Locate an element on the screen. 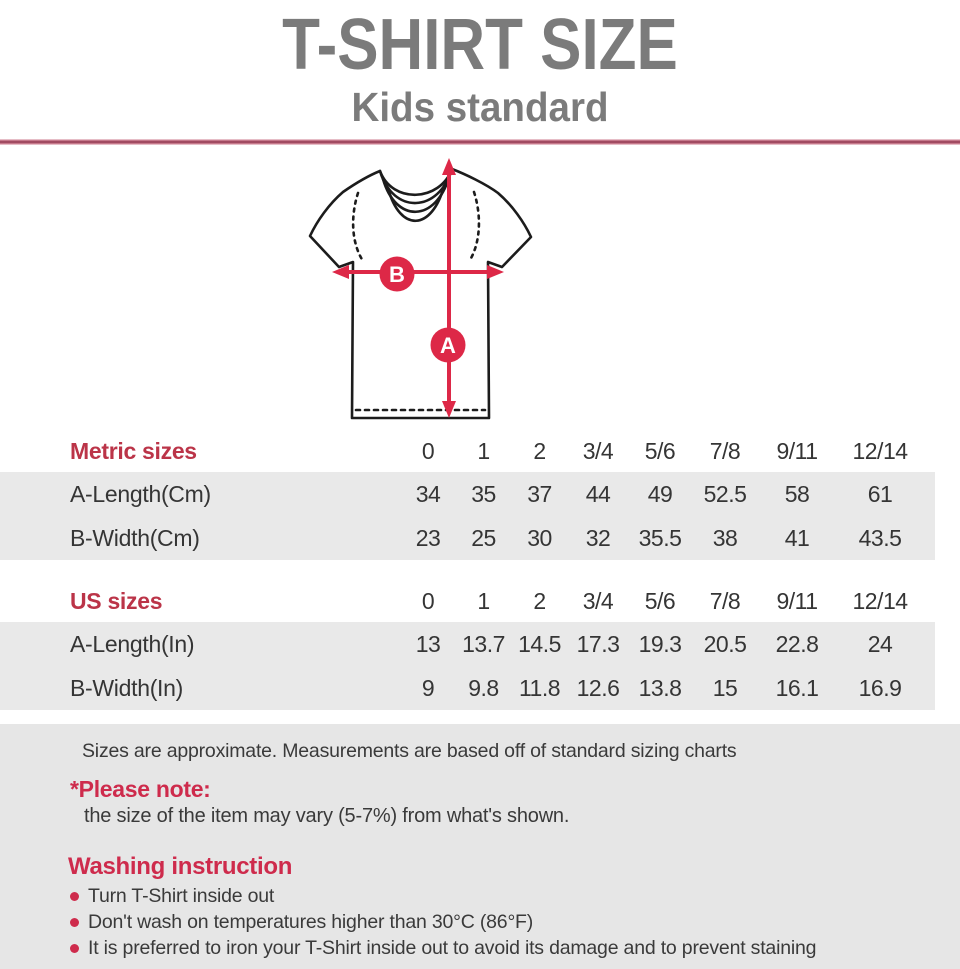 Image resolution: width=960 pixels, height=969 pixels. table-row-length-cm: A-Length(Cm) 34 35 37 44 49 52.5 58 61 is located at coordinates (467, 494).